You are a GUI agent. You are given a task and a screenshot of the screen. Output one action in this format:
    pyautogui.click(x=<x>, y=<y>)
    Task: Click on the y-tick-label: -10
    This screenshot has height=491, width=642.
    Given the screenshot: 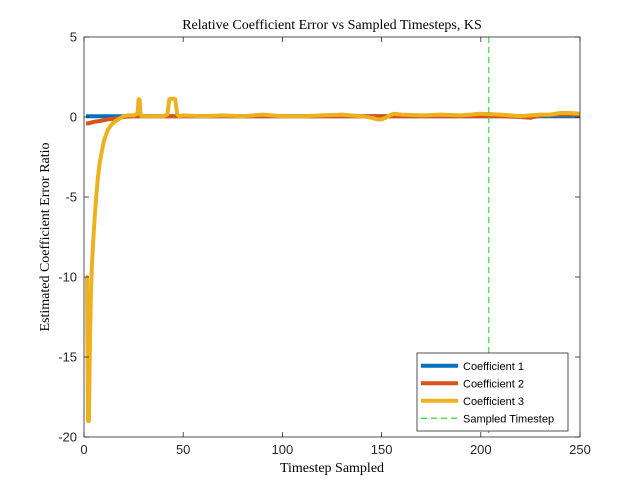 What is the action you would take?
    pyautogui.click(x=67, y=277)
    